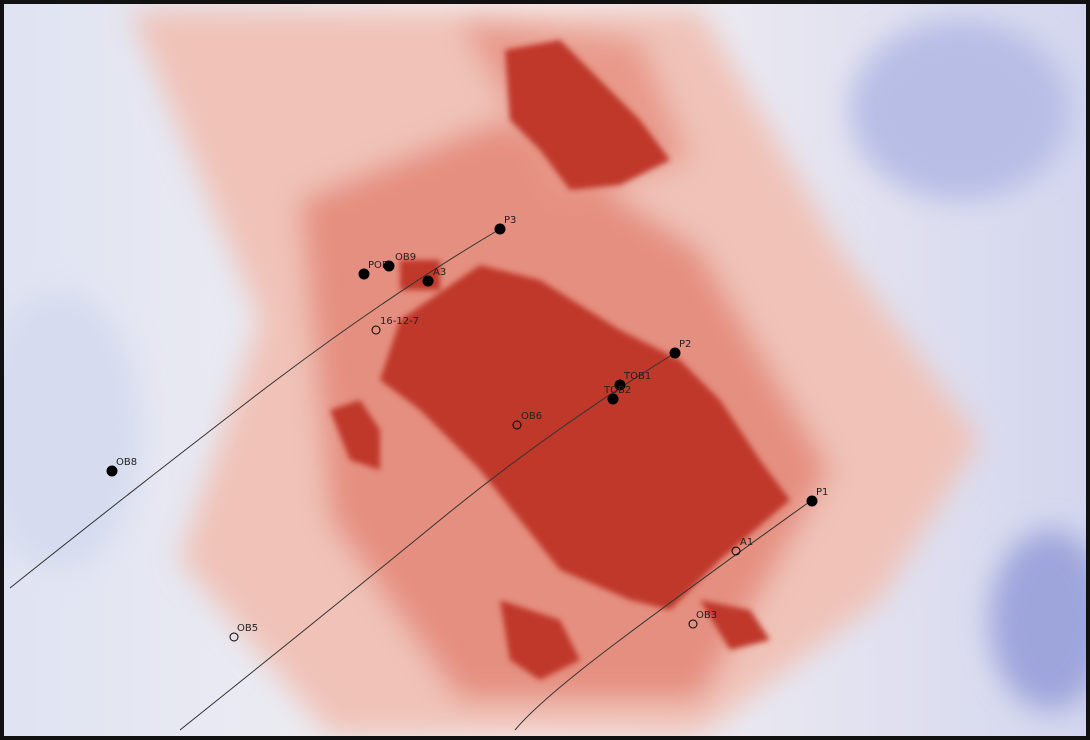 This screenshot has width=1090, height=740. What do you see at coordinates (399, 321) in the screenshot?
I see `well-label: 16-12-7` at bounding box center [399, 321].